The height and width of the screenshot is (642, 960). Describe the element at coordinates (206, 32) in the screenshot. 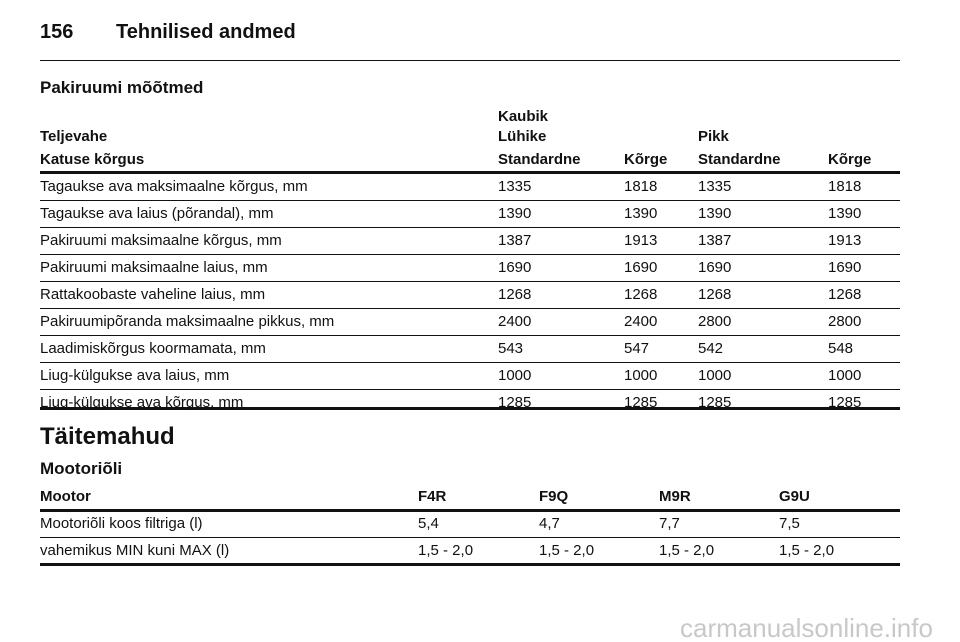

I see `page-title: Tehnilised andmed` at that location.